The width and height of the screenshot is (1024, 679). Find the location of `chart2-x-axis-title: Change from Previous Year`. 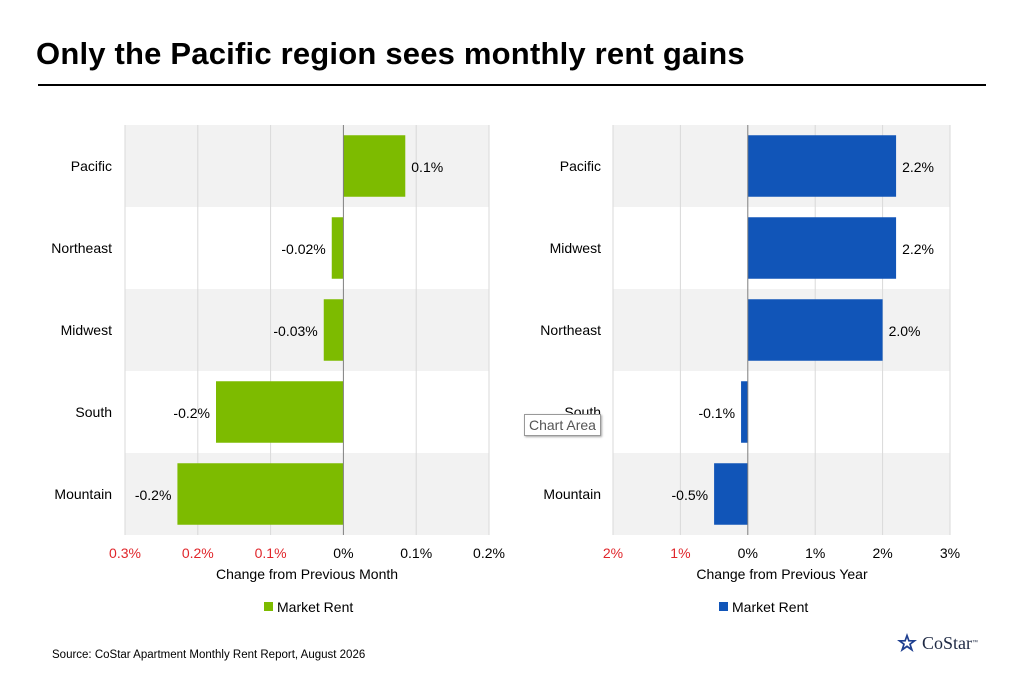

chart2-x-axis-title: Change from Previous Year is located at coordinates (782, 574).